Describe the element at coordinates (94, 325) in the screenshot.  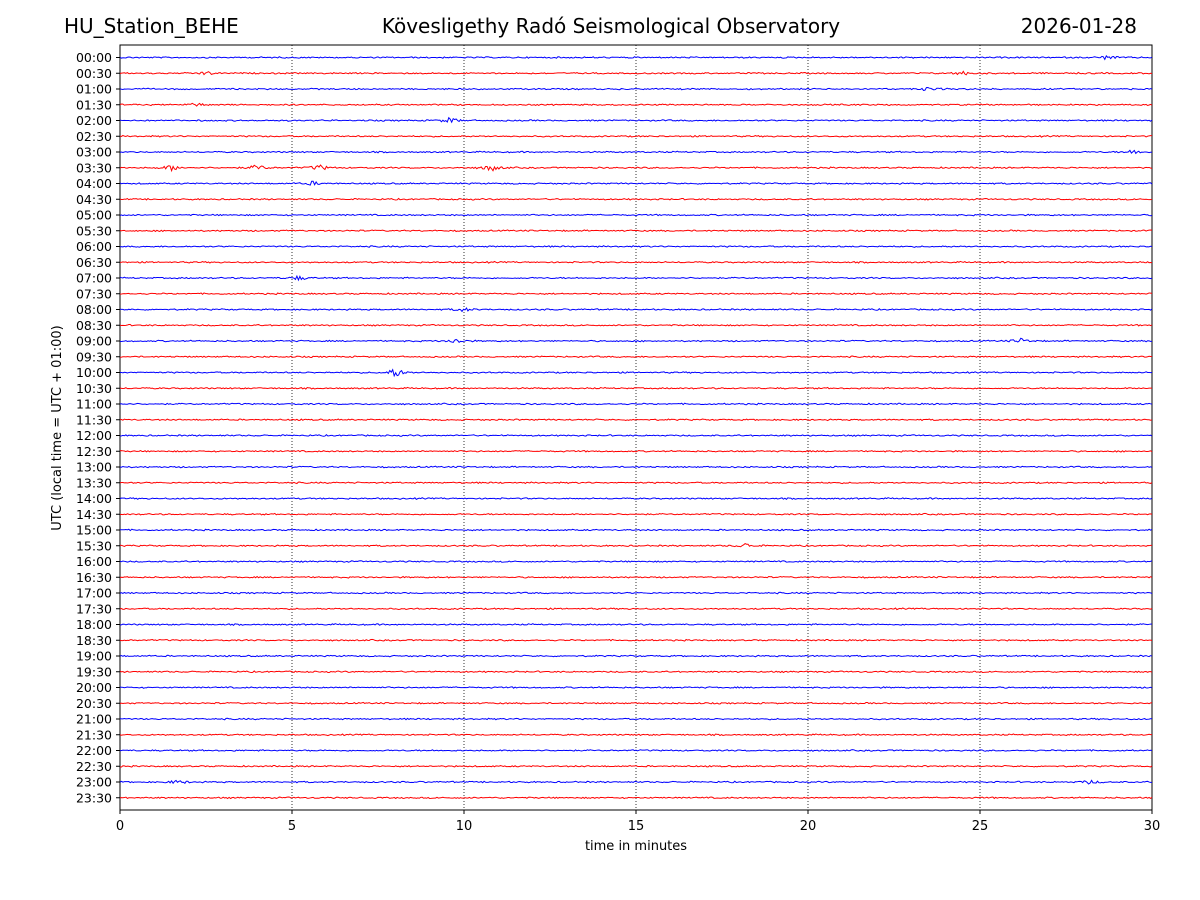
I see `y-tick-label-08:30: 08:30` at that location.